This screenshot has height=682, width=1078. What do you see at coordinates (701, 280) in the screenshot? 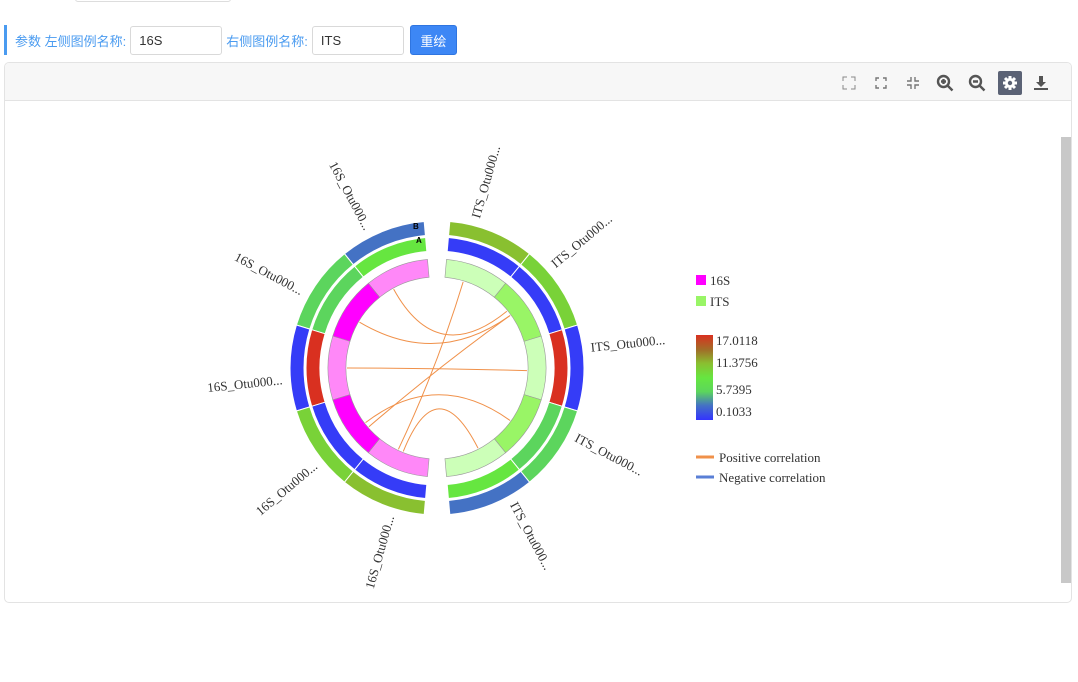
I see `legend-swatch-16s` at bounding box center [701, 280].